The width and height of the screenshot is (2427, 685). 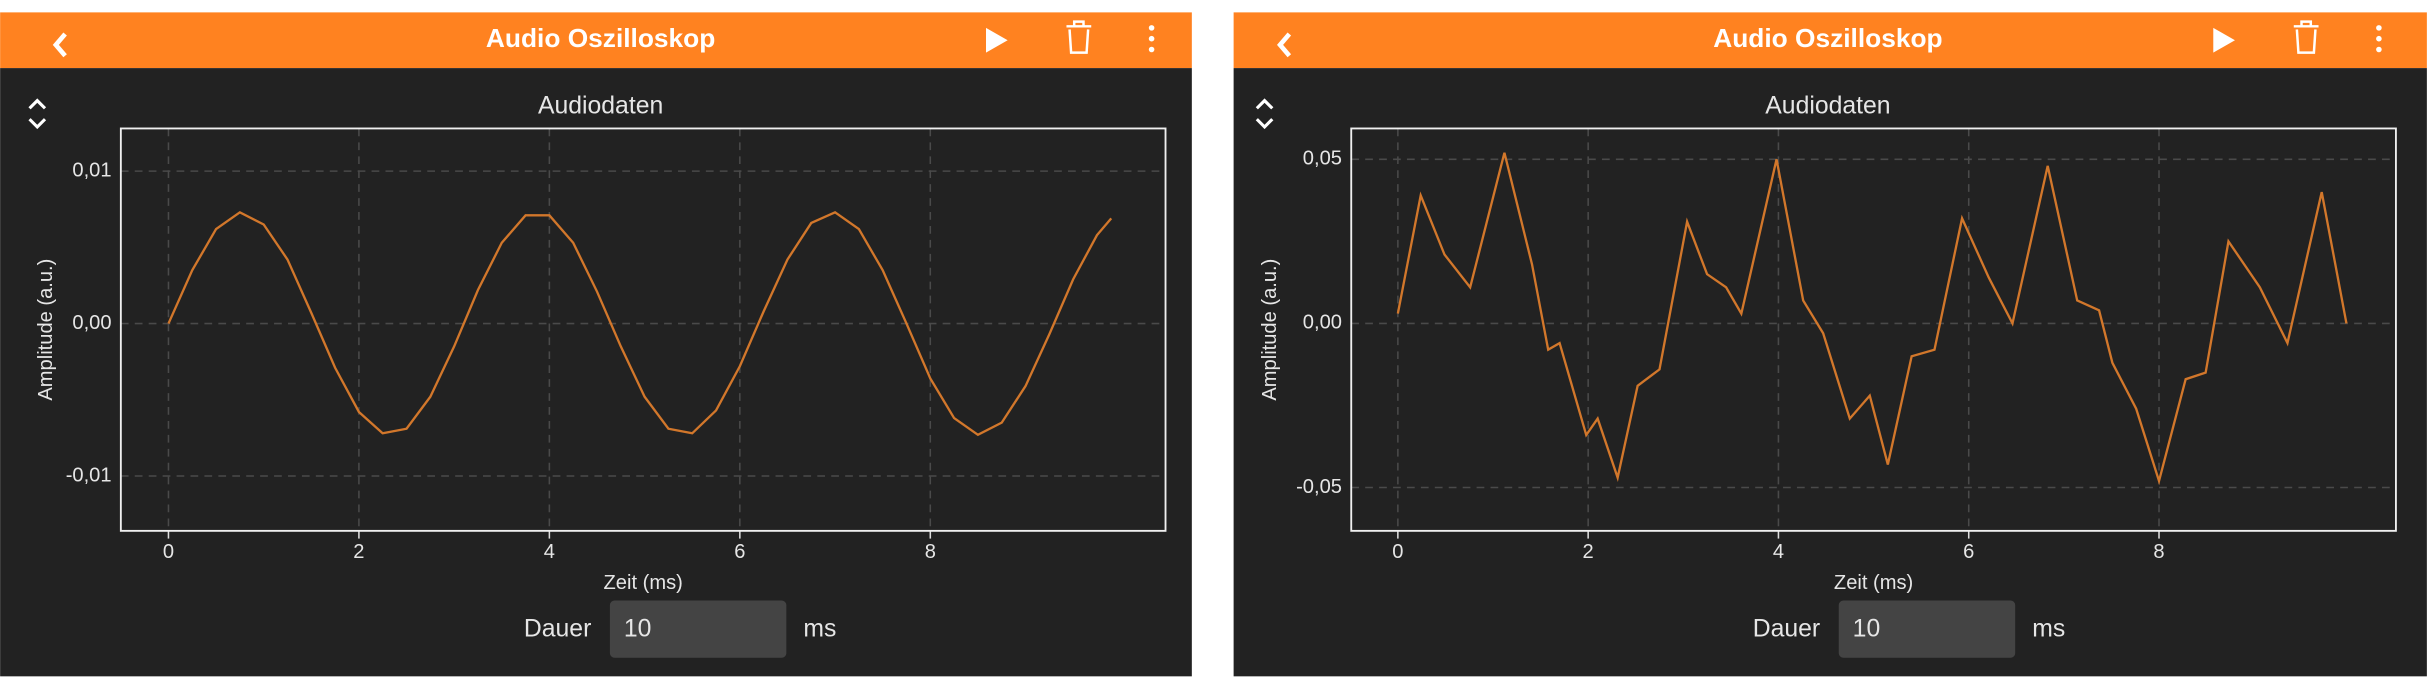 What do you see at coordinates (640, 323) in the screenshot?
I see `data-line` at bounding box center [640, 323].